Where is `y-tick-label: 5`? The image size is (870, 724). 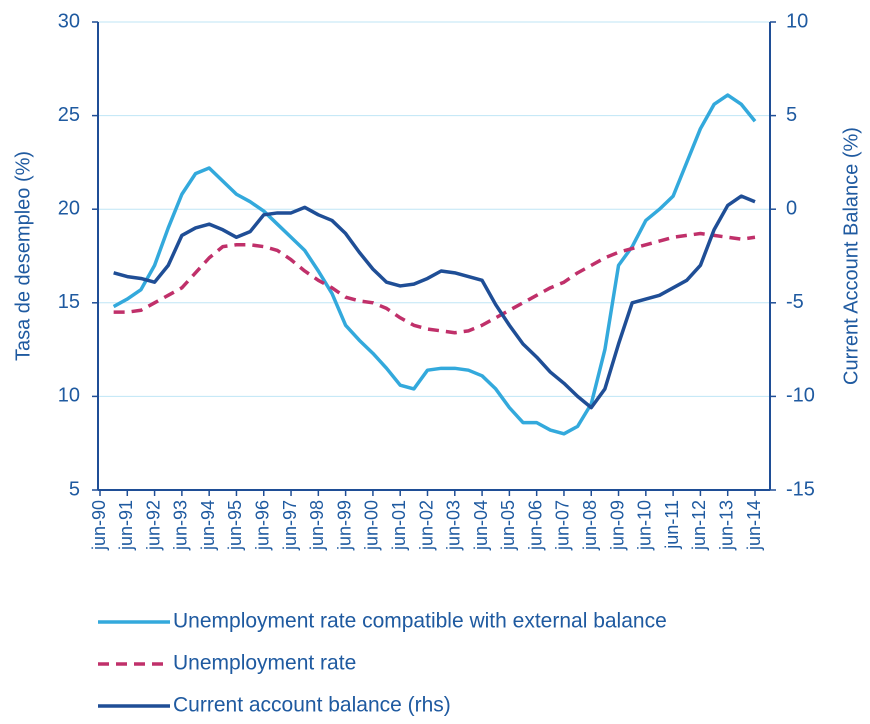
y-tick-label: 5 is located at coordinates (74, 489).